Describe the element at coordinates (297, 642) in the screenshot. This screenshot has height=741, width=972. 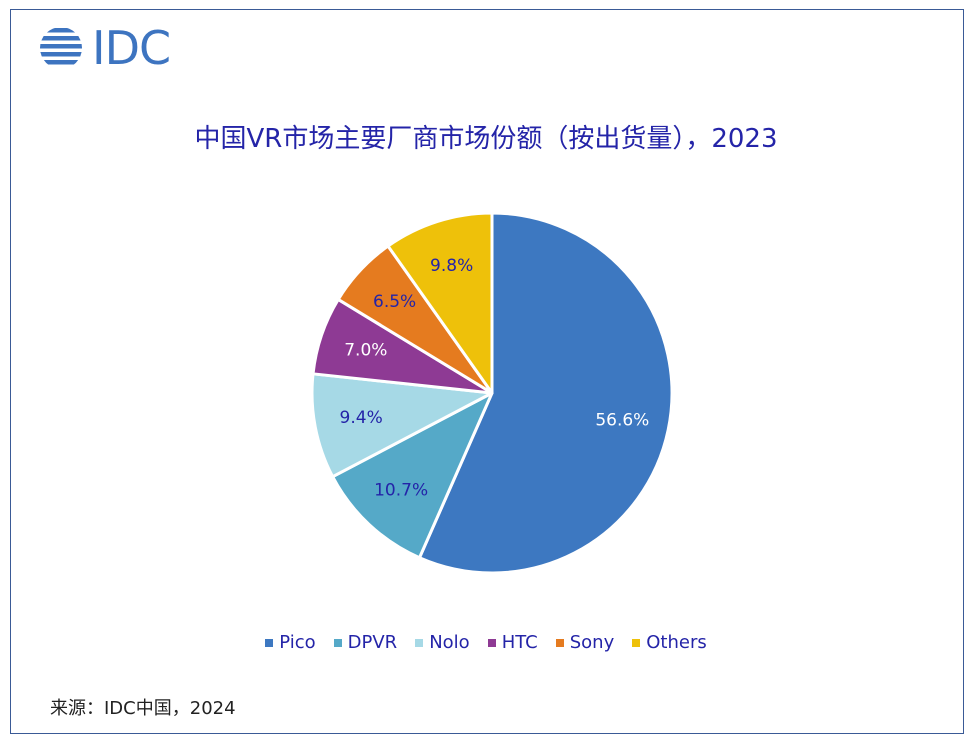
I see `legend-label: Pico` at that location.